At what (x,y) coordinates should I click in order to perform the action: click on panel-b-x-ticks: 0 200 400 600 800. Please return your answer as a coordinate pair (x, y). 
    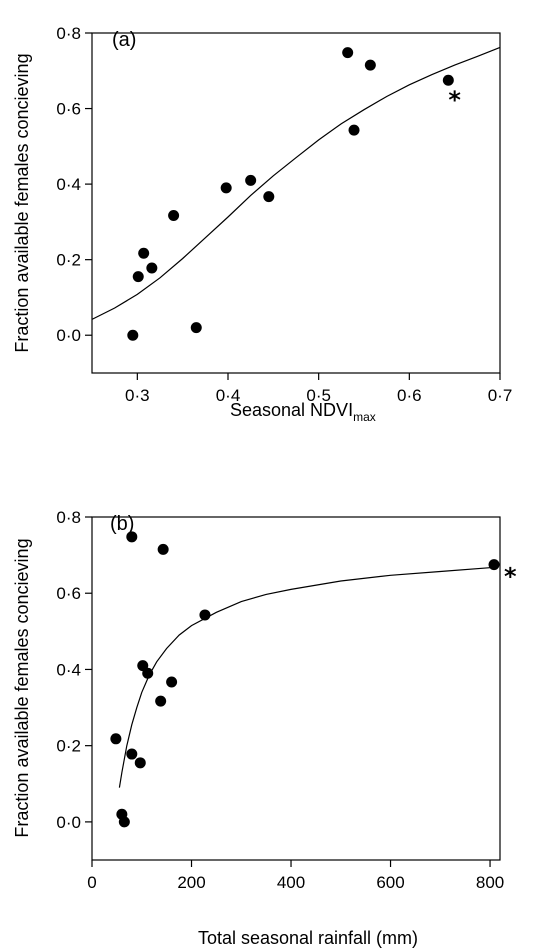
    Looking at the image, I should click on (295, 876).